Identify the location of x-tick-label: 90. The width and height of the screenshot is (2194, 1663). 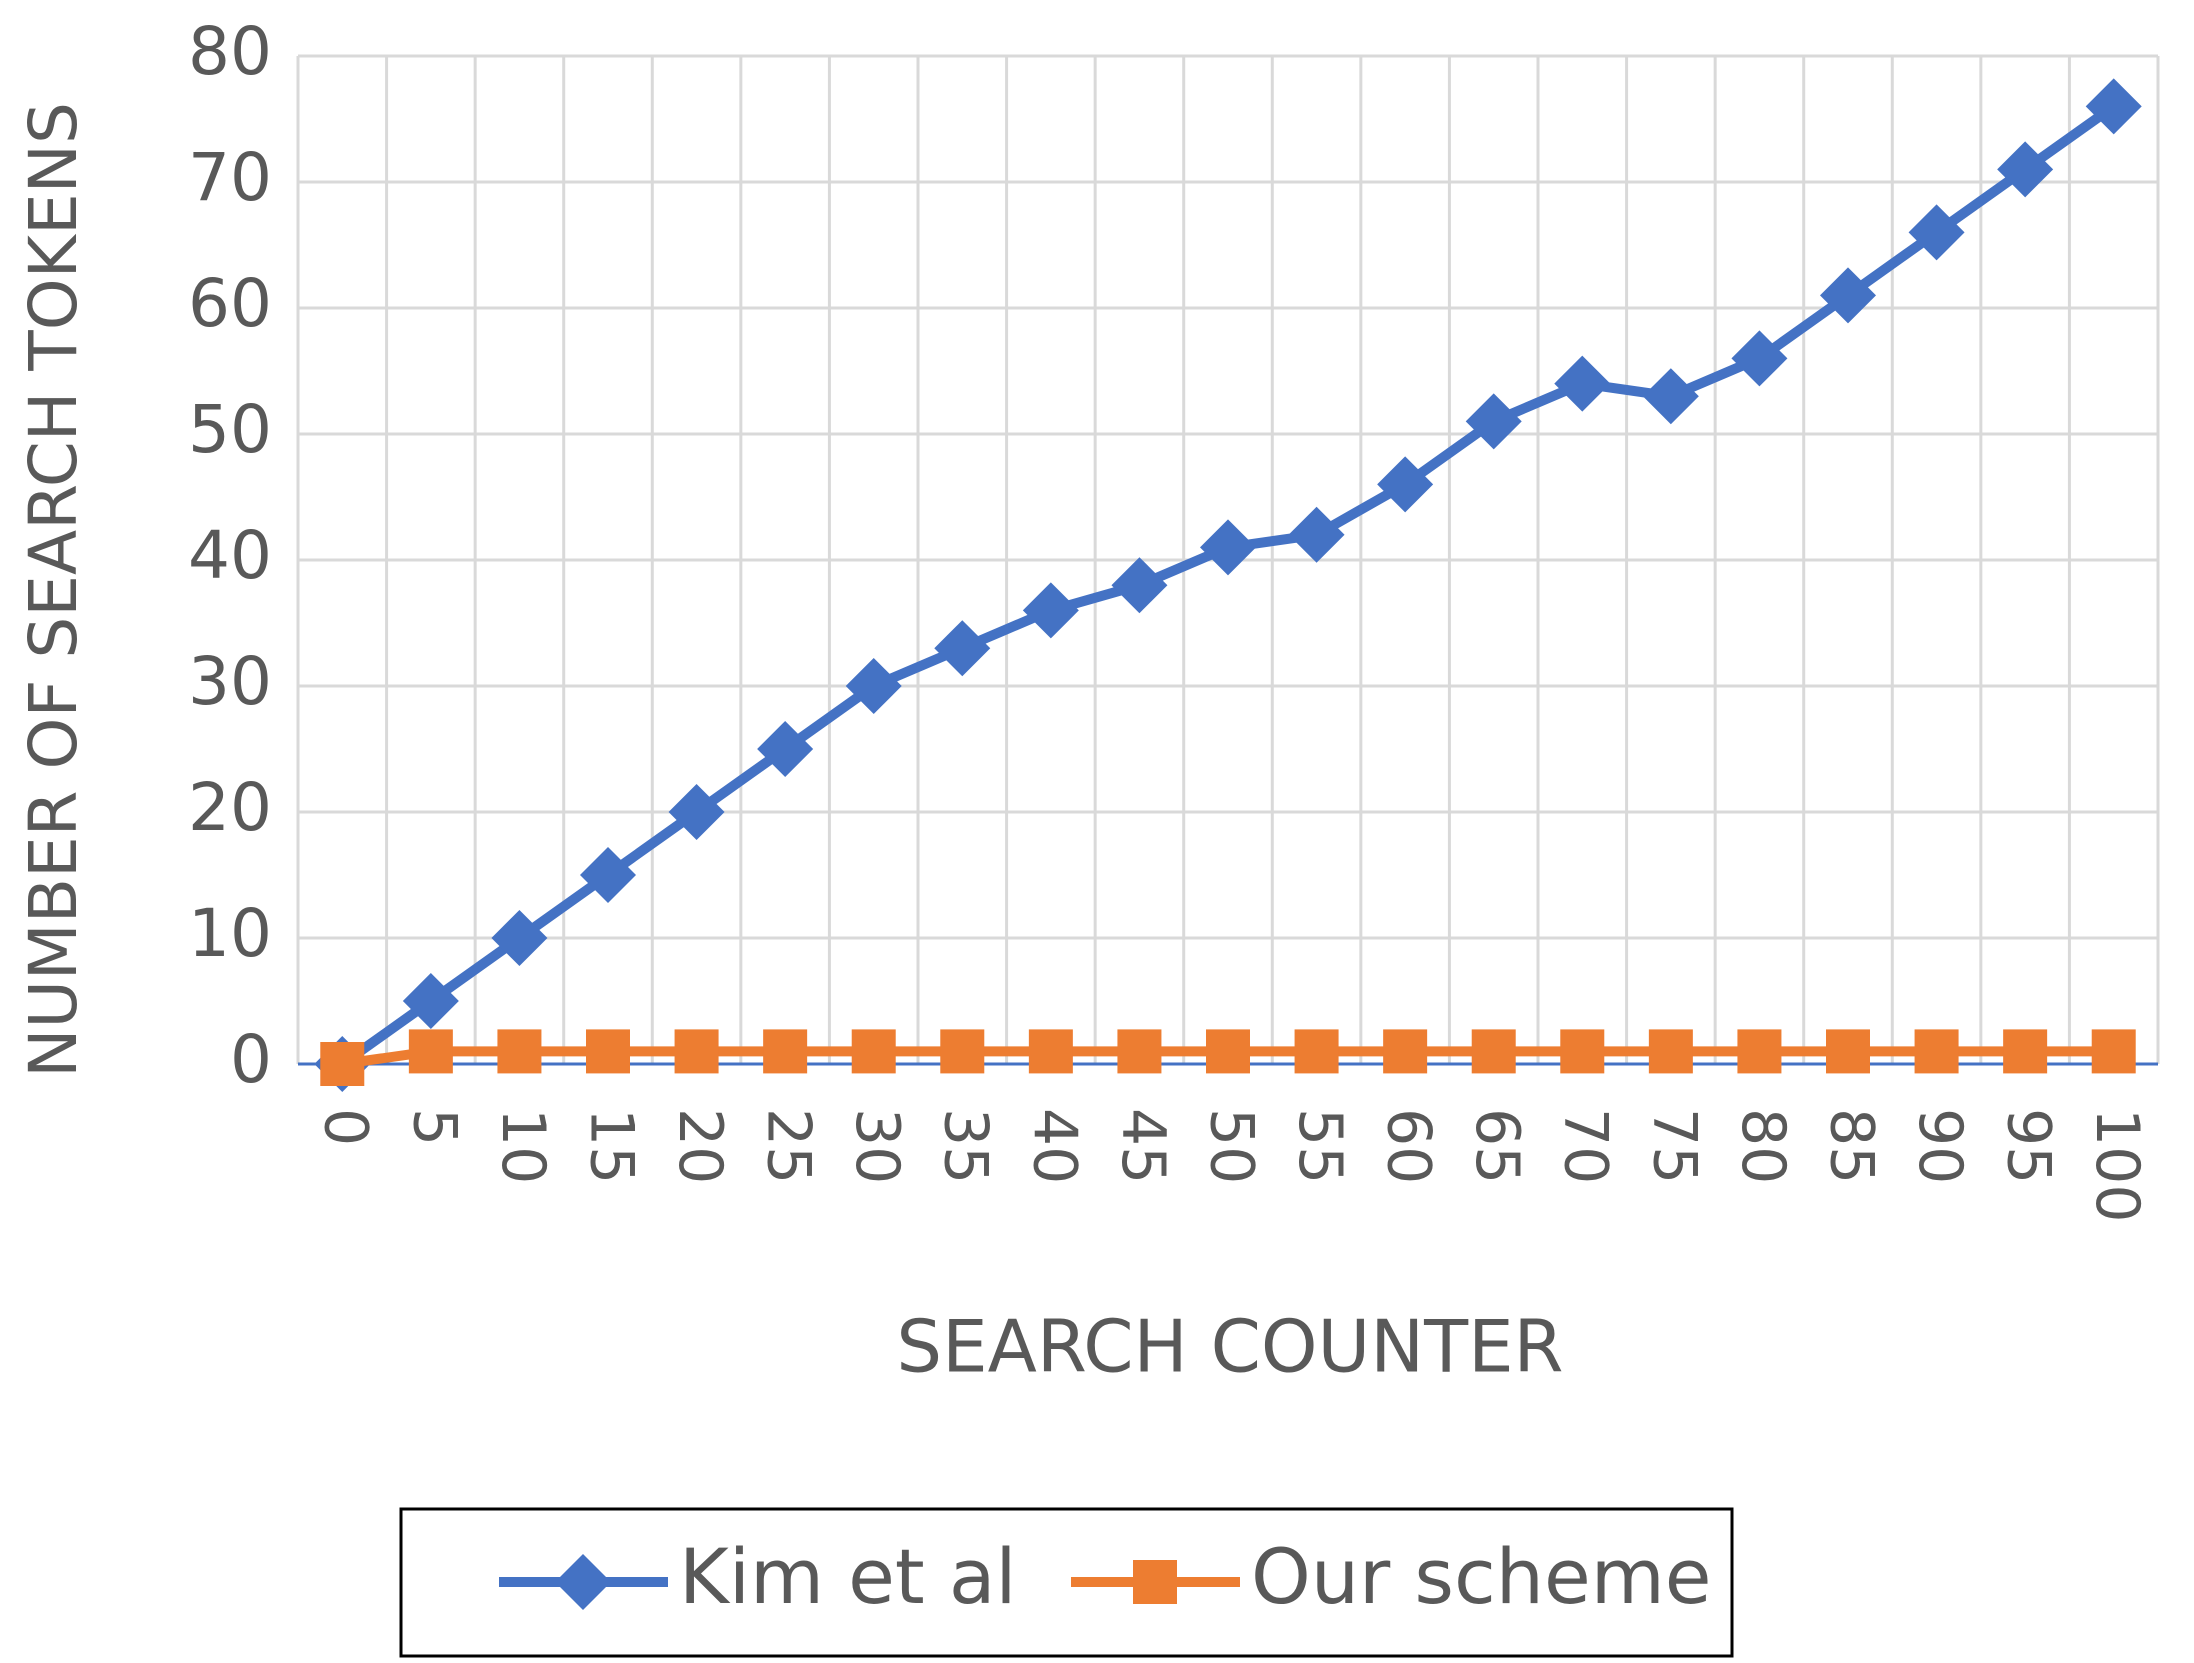
(1940, 1146).